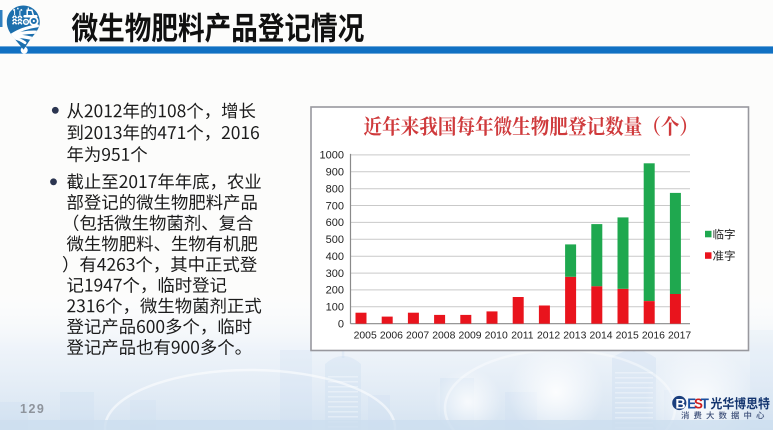  Describe the element at coordinates (679, 336) in the screenshot. I see `svg-text: 2017` at that location.